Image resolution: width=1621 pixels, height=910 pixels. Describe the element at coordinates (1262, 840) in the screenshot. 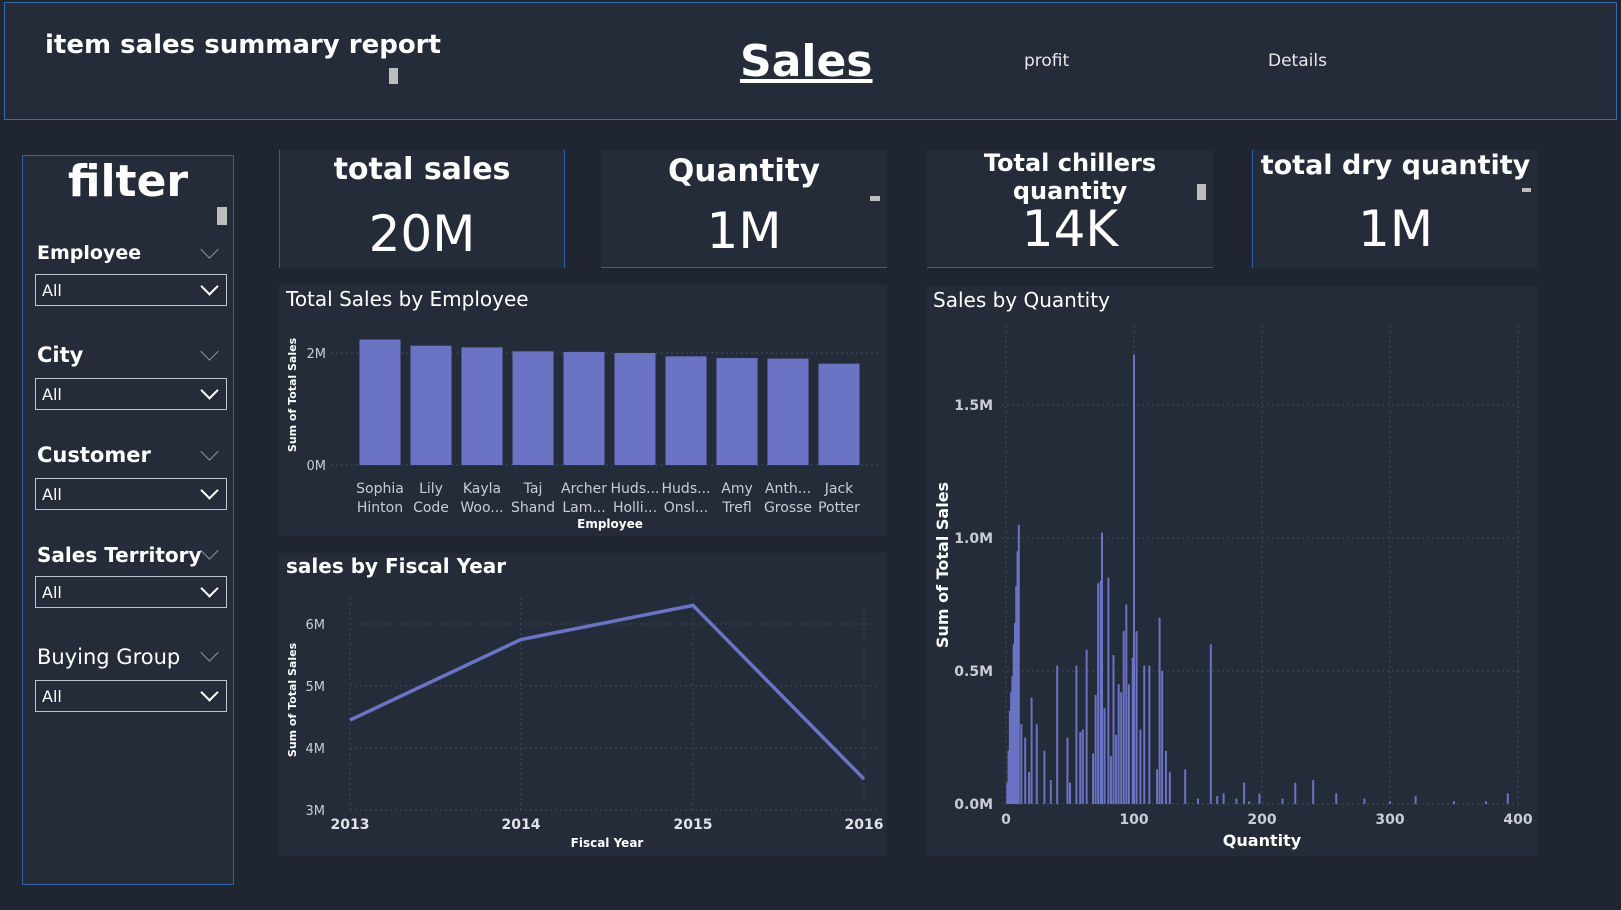

I see `x-axis-label: Quantity` at that location.